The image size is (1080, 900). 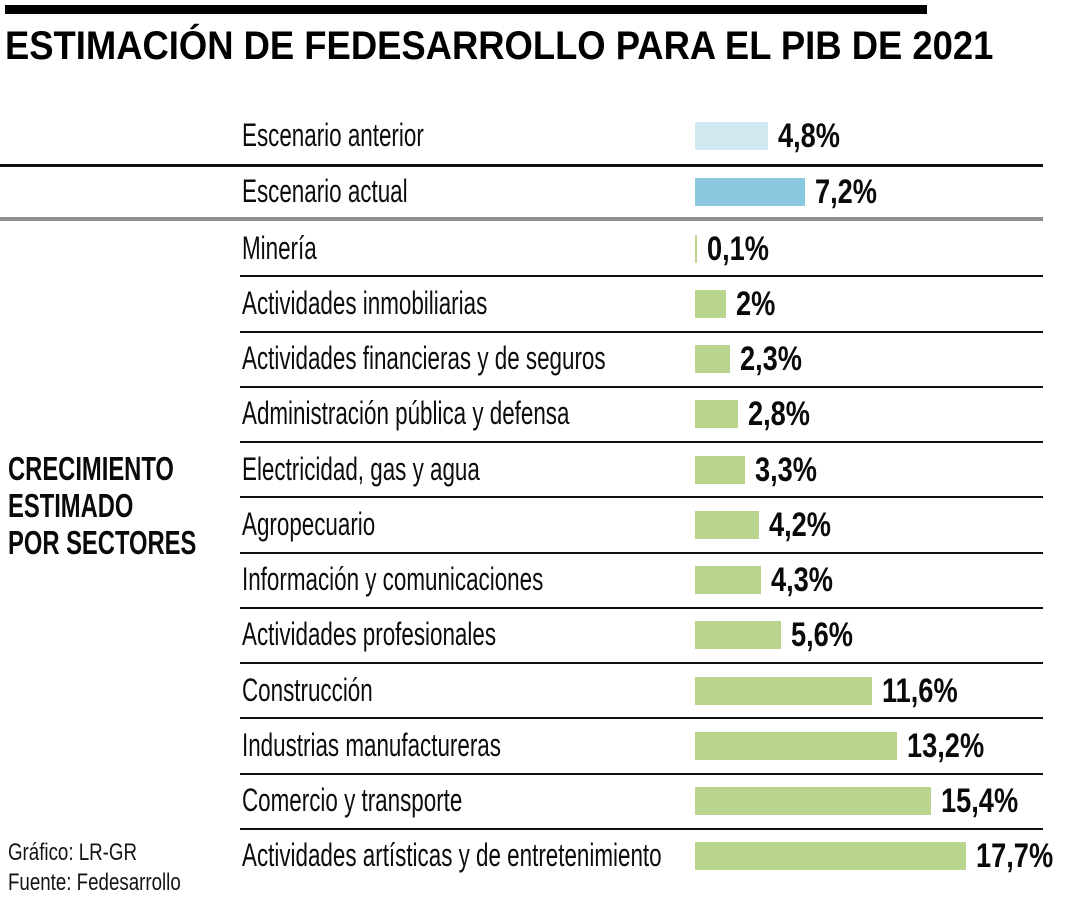 What do you see at coordinates (369, 634) in the screenshot?
I see `sector-label: Actividades profesionales` at bounding box center [369, 634].